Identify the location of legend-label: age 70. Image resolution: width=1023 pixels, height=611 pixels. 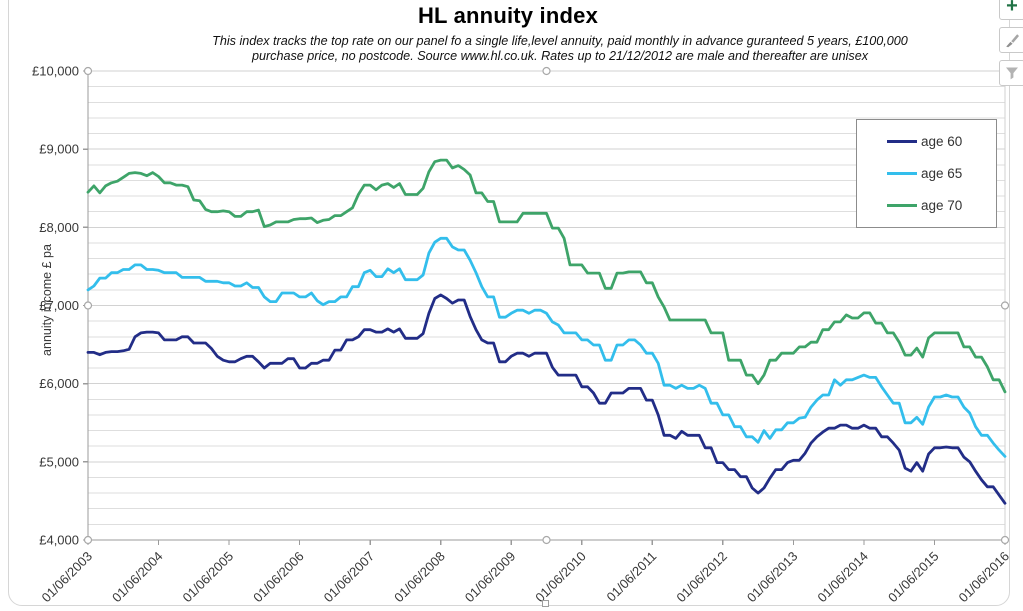
(942, 206).